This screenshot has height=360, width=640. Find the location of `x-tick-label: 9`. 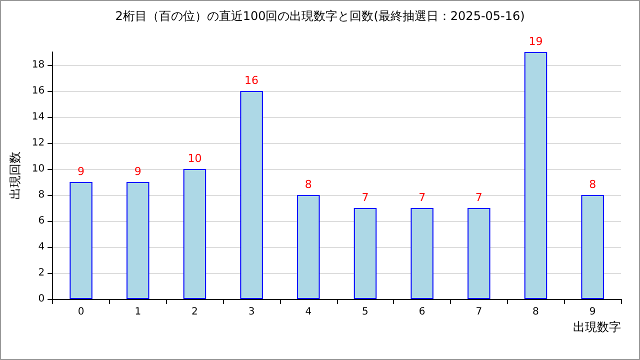

x-tick-label: 9 is located at coordinates (592, 312).